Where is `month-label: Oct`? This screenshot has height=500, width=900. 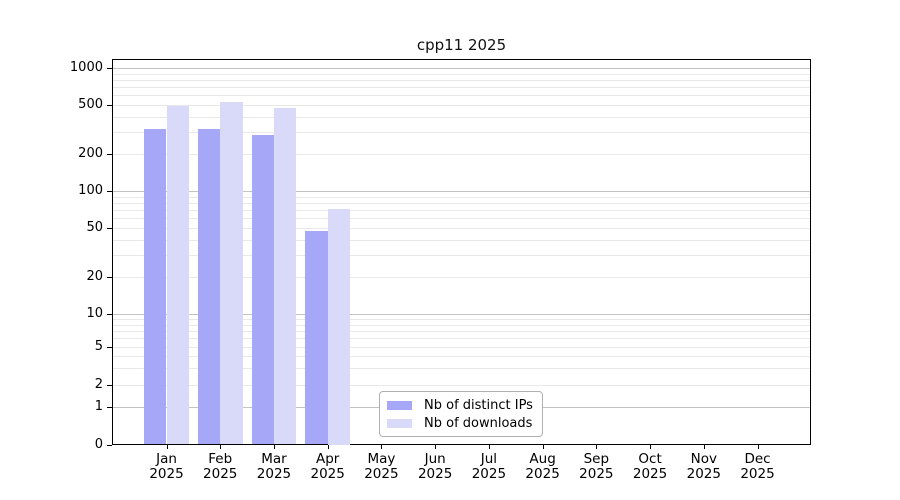 month-label: Oct is located at coordinates (650, 459).